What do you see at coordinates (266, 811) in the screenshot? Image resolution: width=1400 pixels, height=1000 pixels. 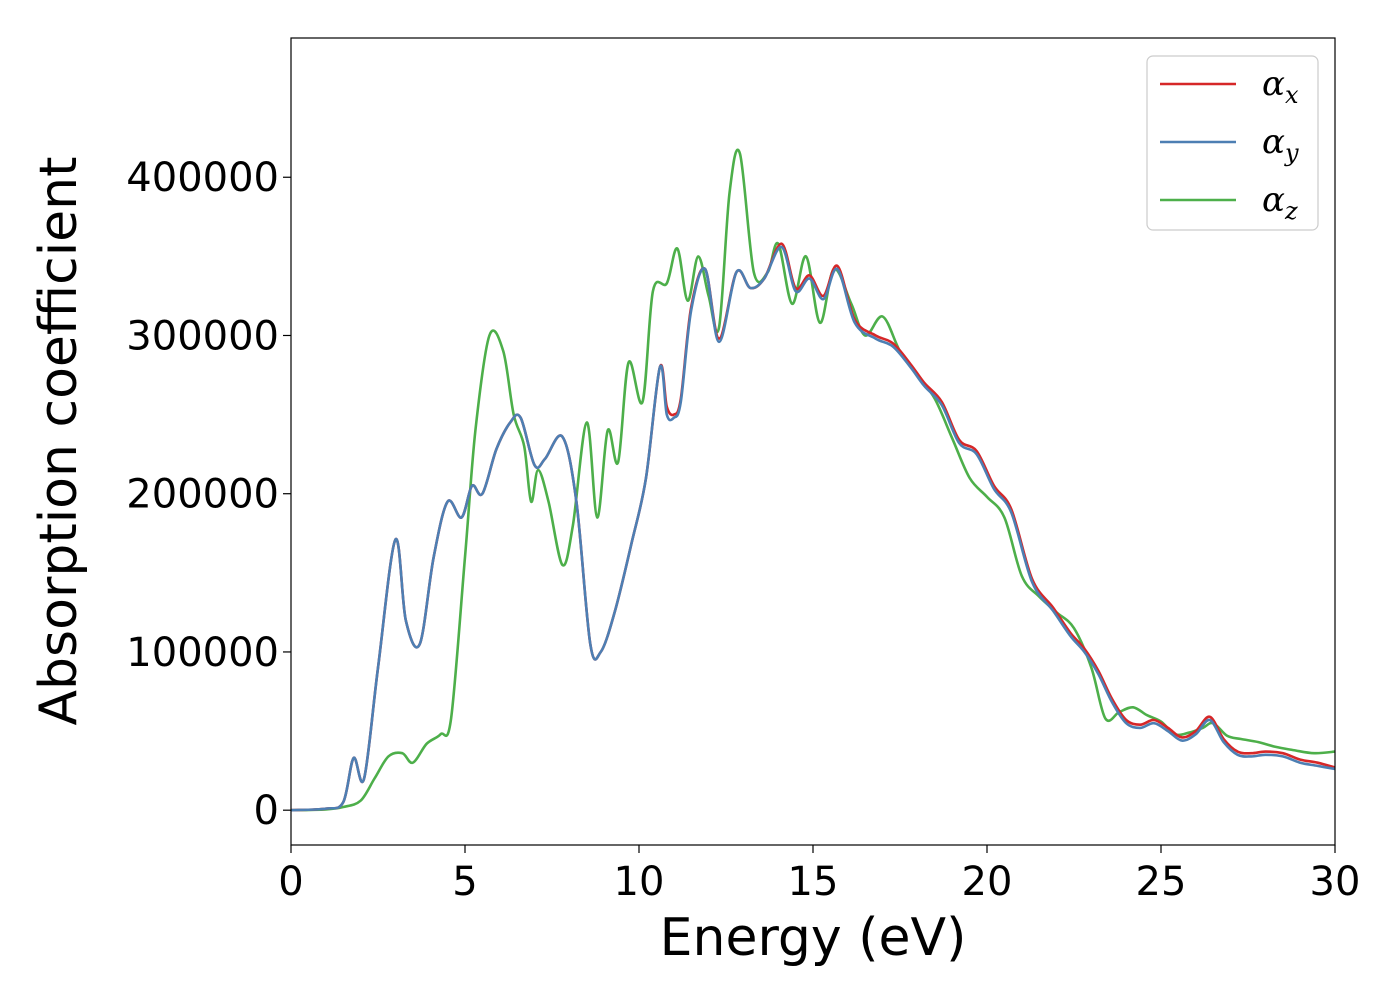 I see `y-tick-label: 0` at bounding box center [266, 811].